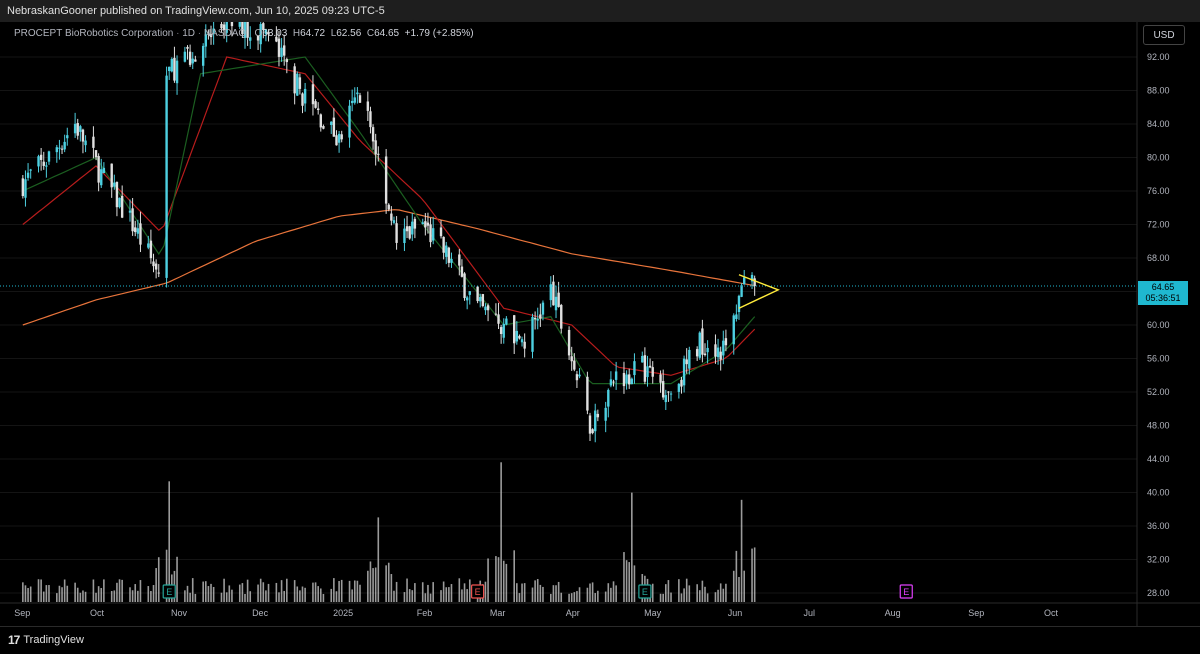  Describe the element at coordinates (370, 33) in the screenshot. I see `close-label: C` at that location.